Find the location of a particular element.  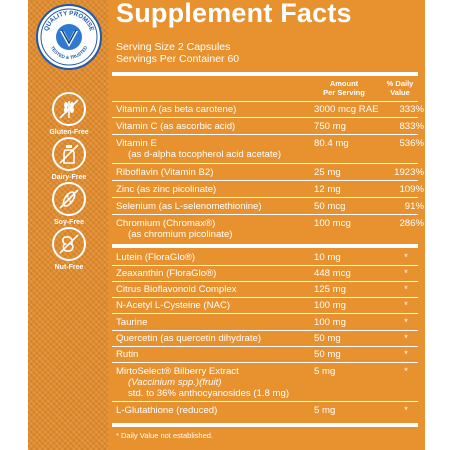

amount-header: Amount Per Serving is located at coordinates (344, 88).